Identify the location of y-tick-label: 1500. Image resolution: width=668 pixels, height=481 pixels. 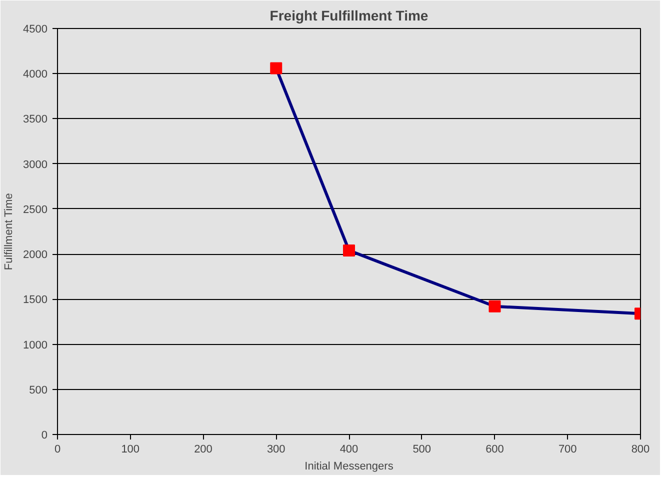
(35, 300).